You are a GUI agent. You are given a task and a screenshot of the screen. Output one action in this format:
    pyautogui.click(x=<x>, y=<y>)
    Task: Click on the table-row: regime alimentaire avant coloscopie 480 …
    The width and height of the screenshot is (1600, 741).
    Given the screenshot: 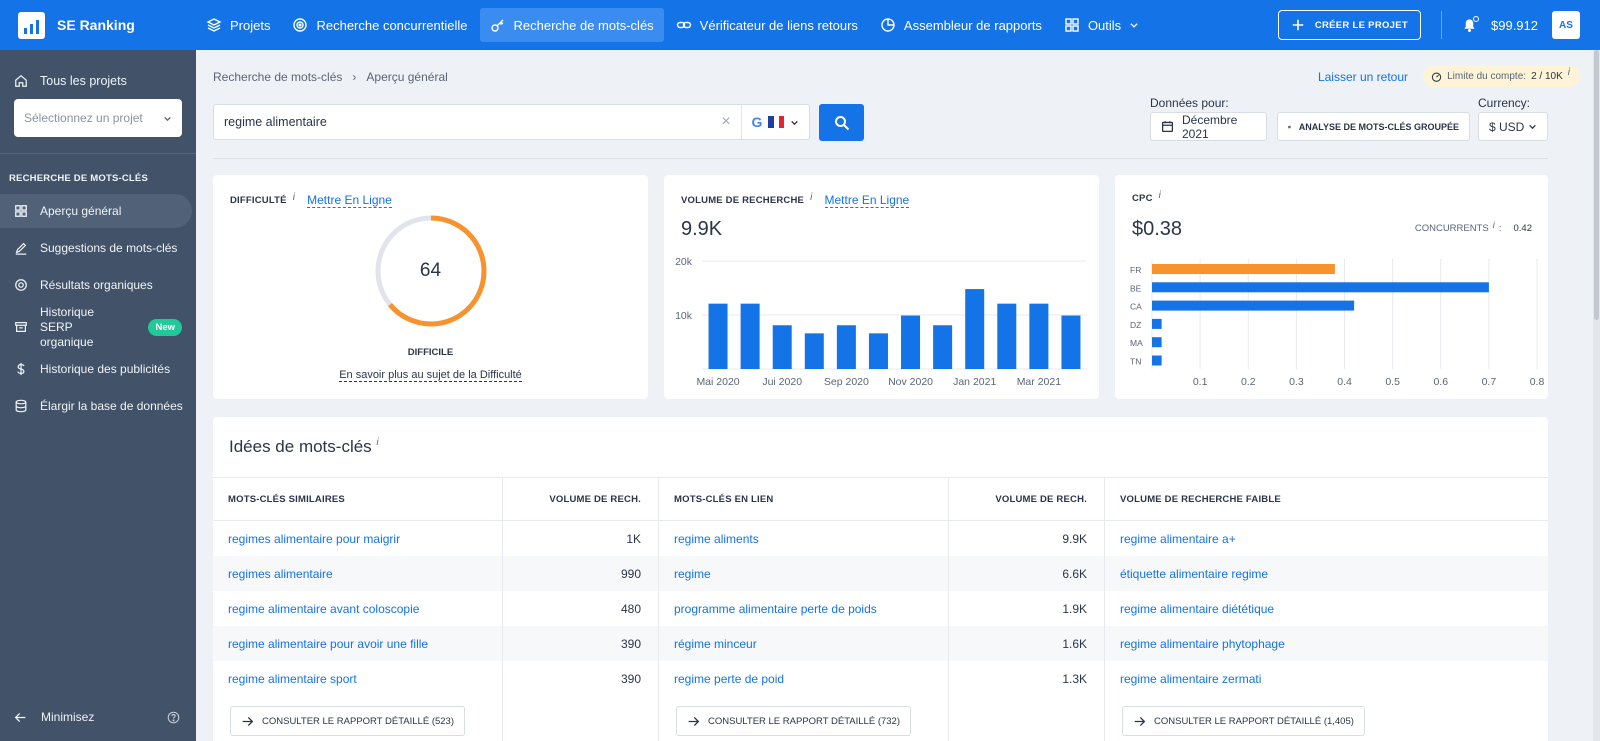 What is the action you would take?
    pyautogui.click(x=880, y=608)
    